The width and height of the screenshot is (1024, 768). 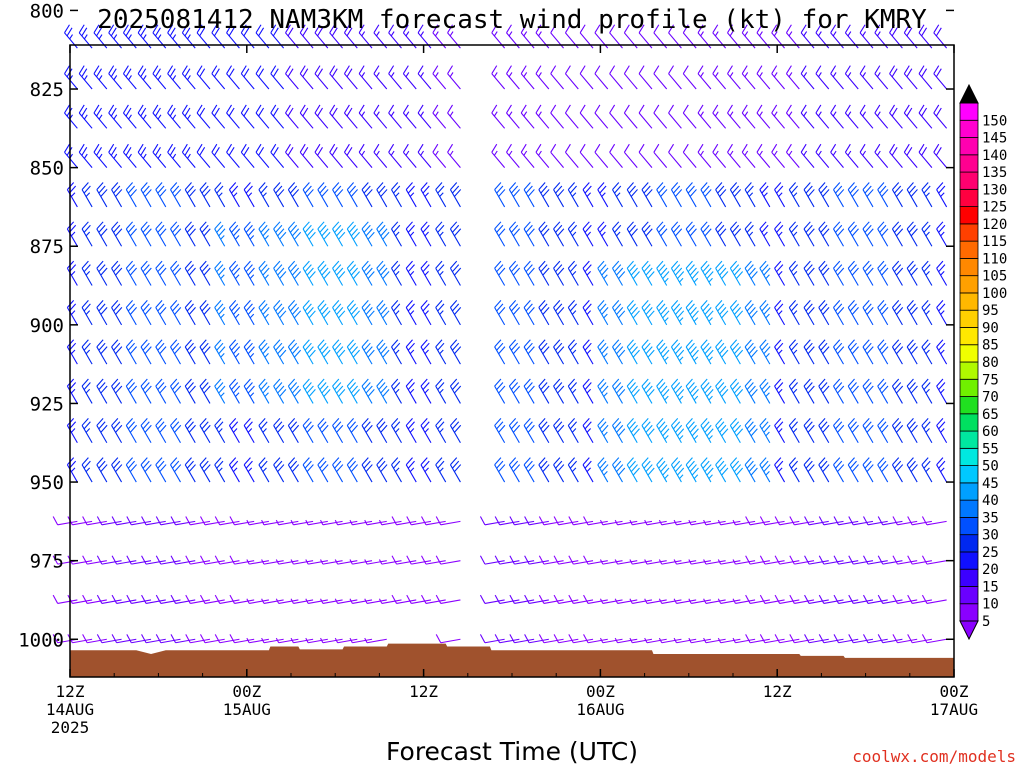 I want to click on x-tick-label: 00Z, so click(x=246, y=691).